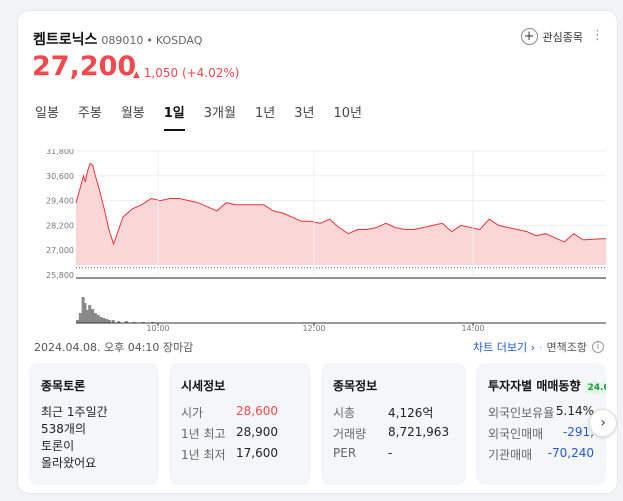 This screenshot has height=501, width=623. Describe the element at coordinates (219, 113) in the screenshot. I see `tab-4: 3개월` at that location.